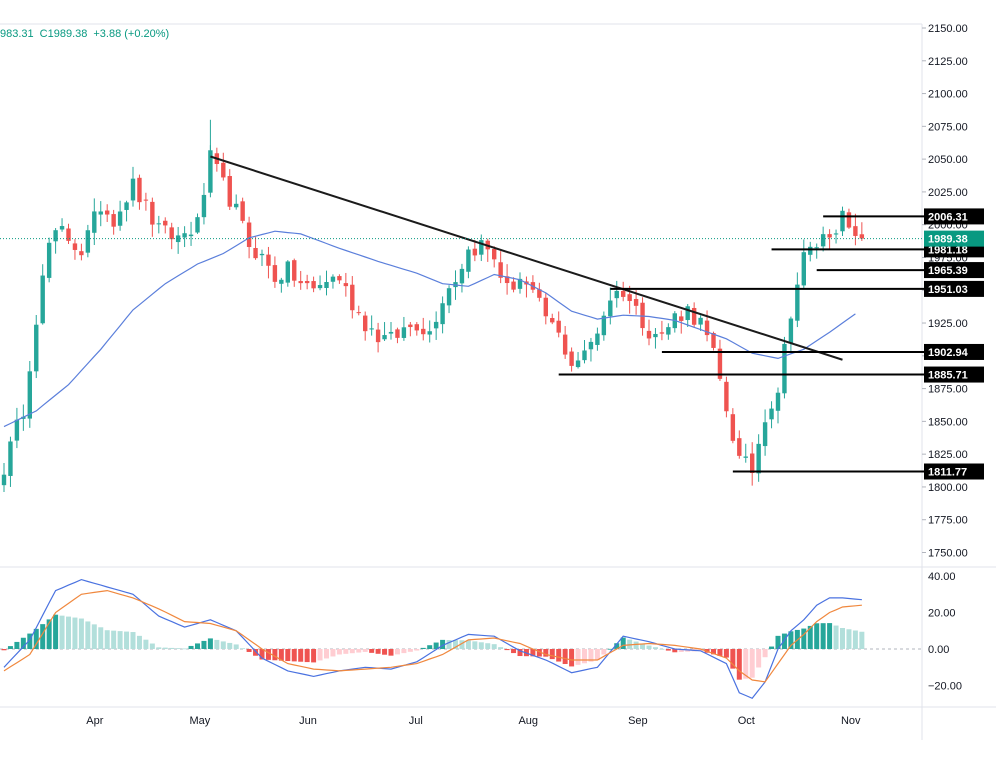 Image resolution: width=996 pixels, height=768 pixels. Describe the element at coordinates (822, 351) in the screenshot. I see `level-1902.94: 1902.94` at that location.